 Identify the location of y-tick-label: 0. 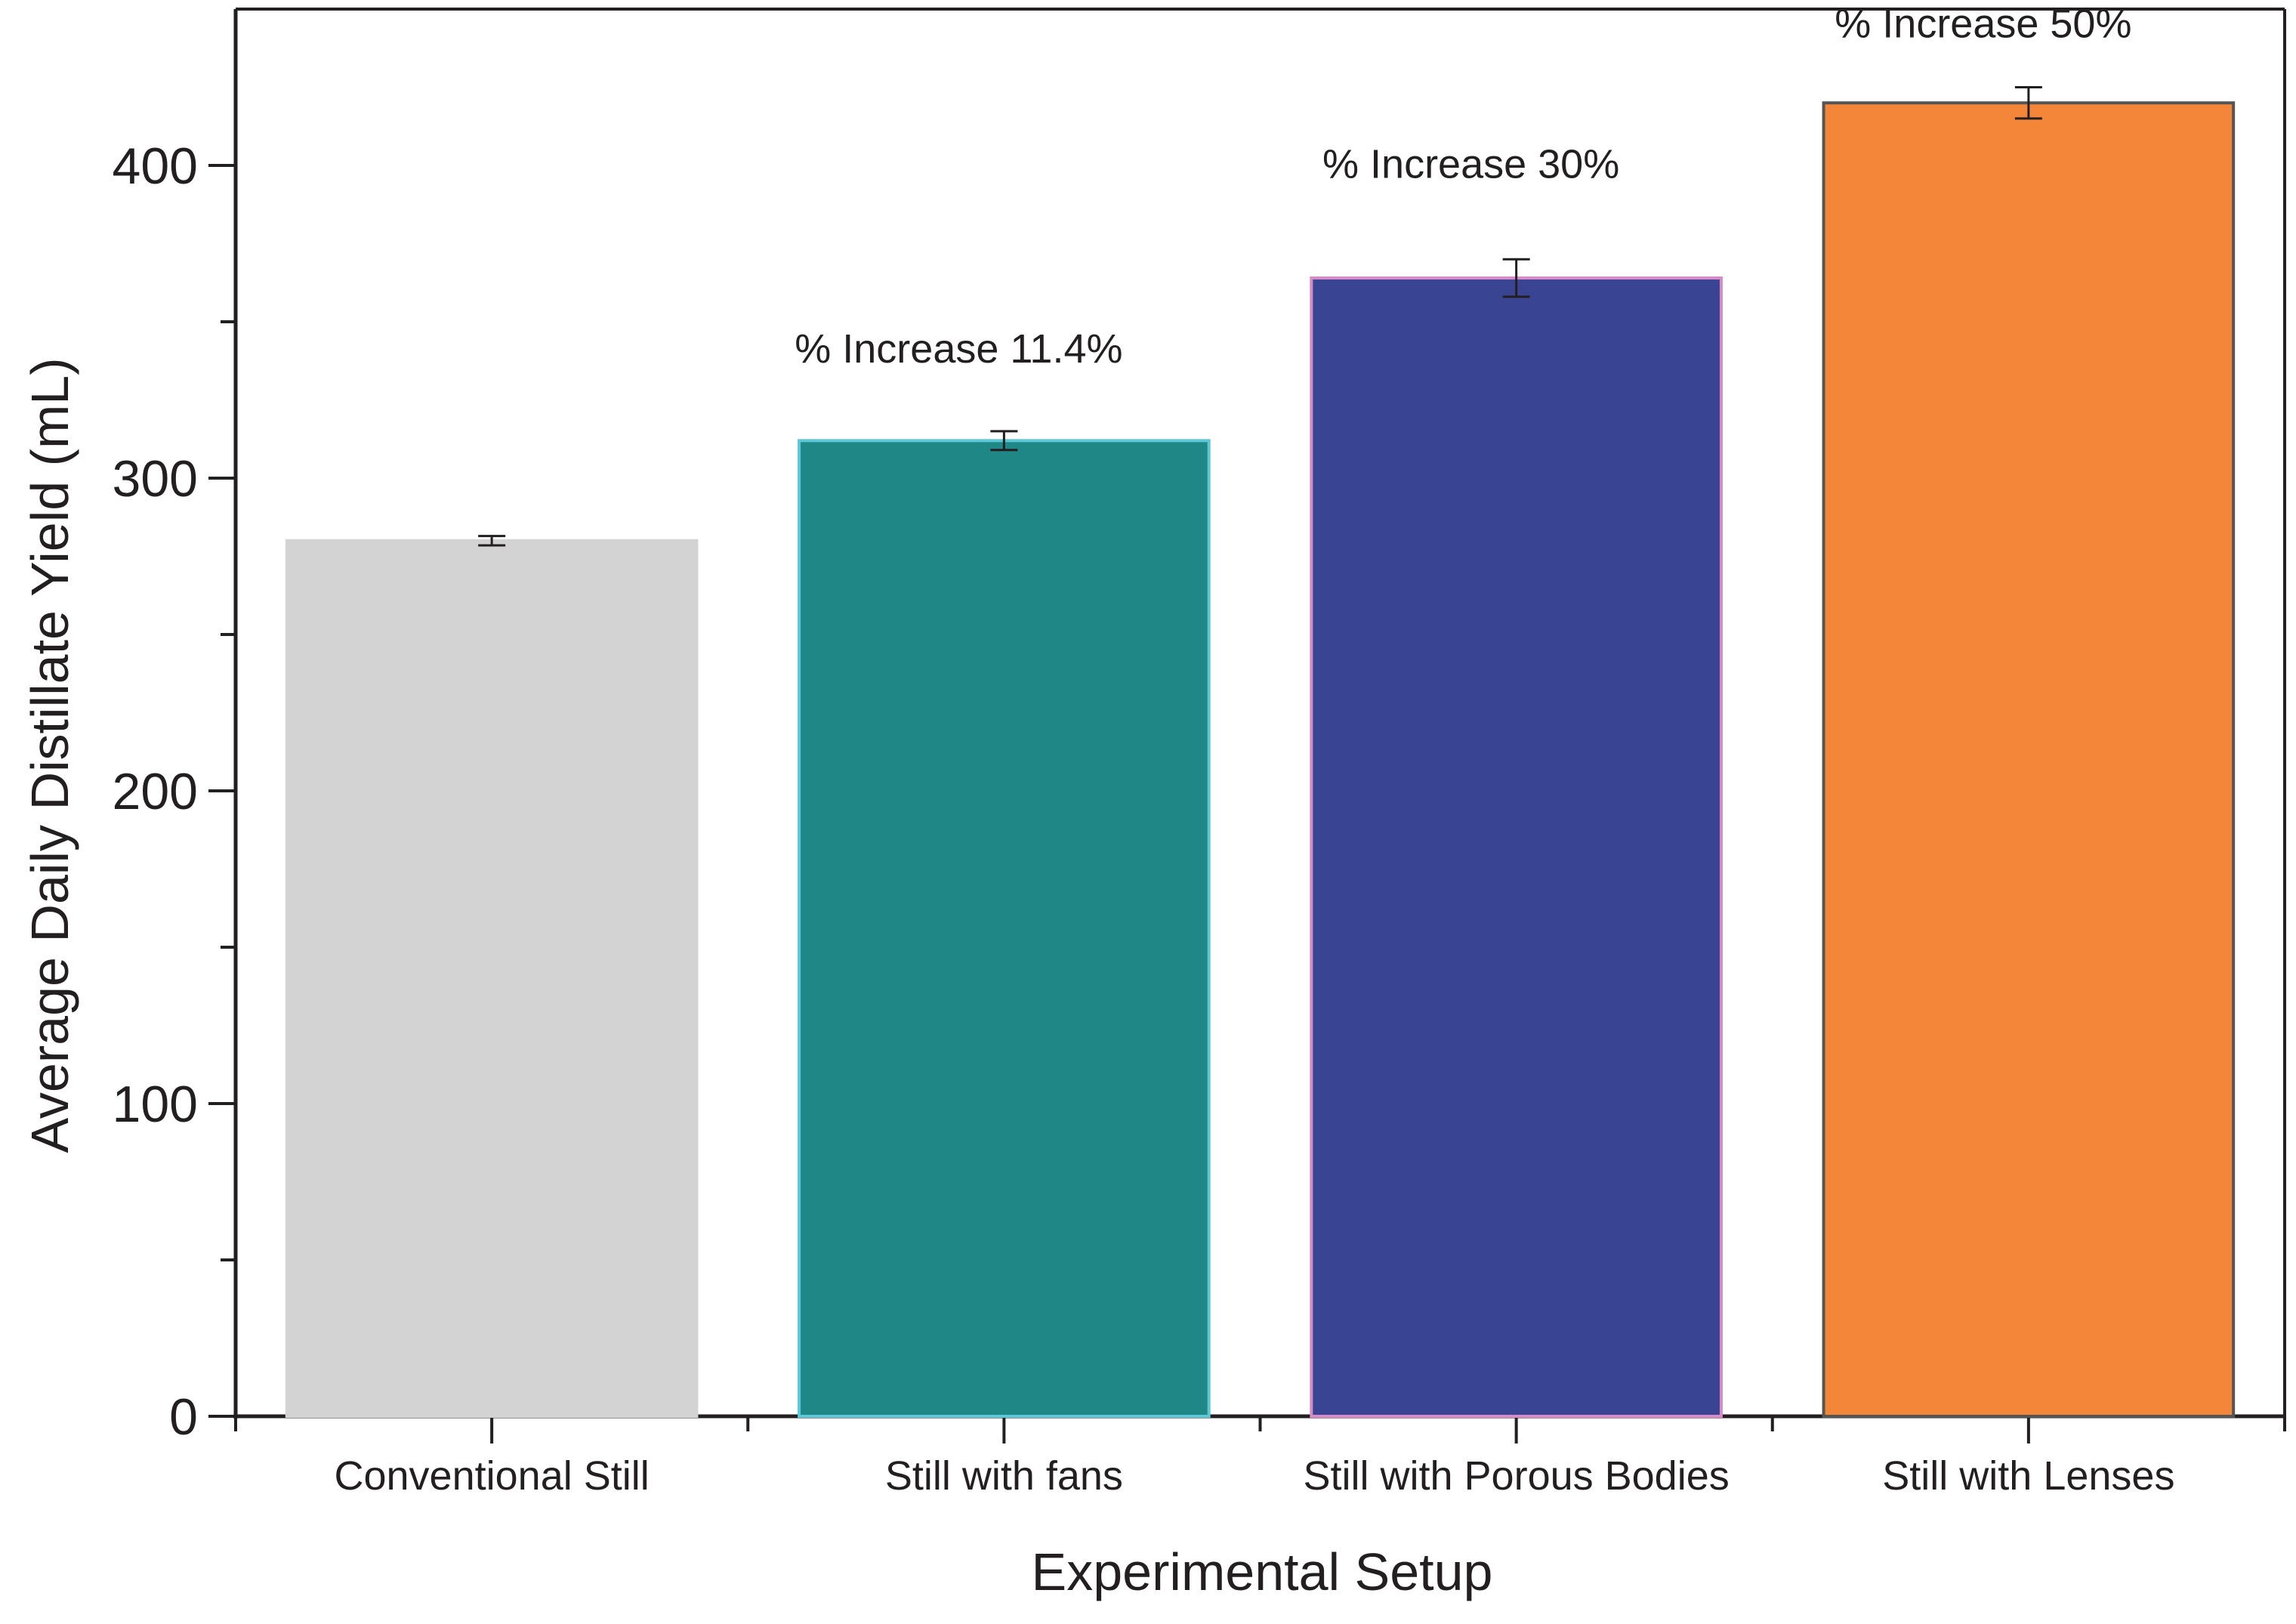
(183, 1417).